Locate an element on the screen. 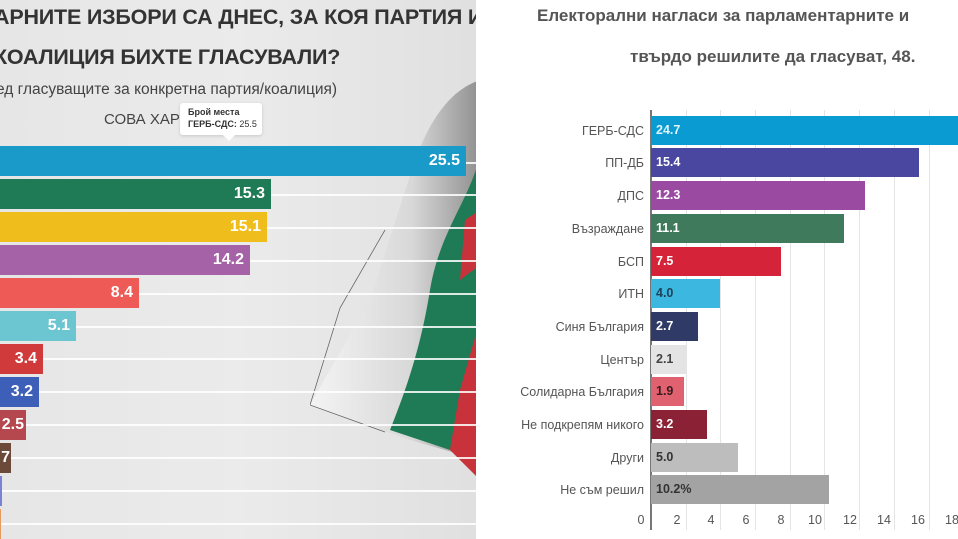 This screenshot has width=958, height=539. left-bar-4: 14.2 is located at coordinates (125, 260).